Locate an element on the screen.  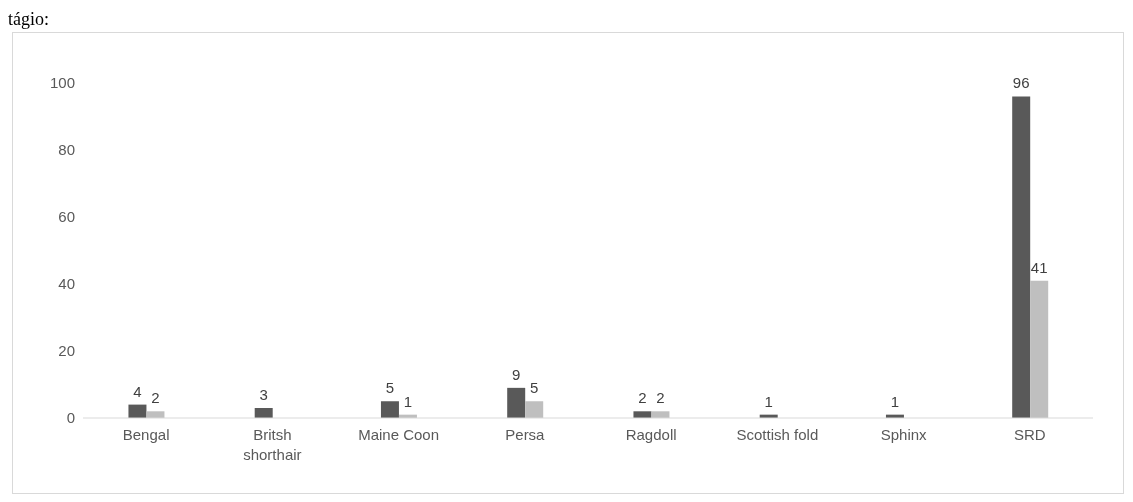
x-tick-label: Bengal is located at coordinates (146, 434).